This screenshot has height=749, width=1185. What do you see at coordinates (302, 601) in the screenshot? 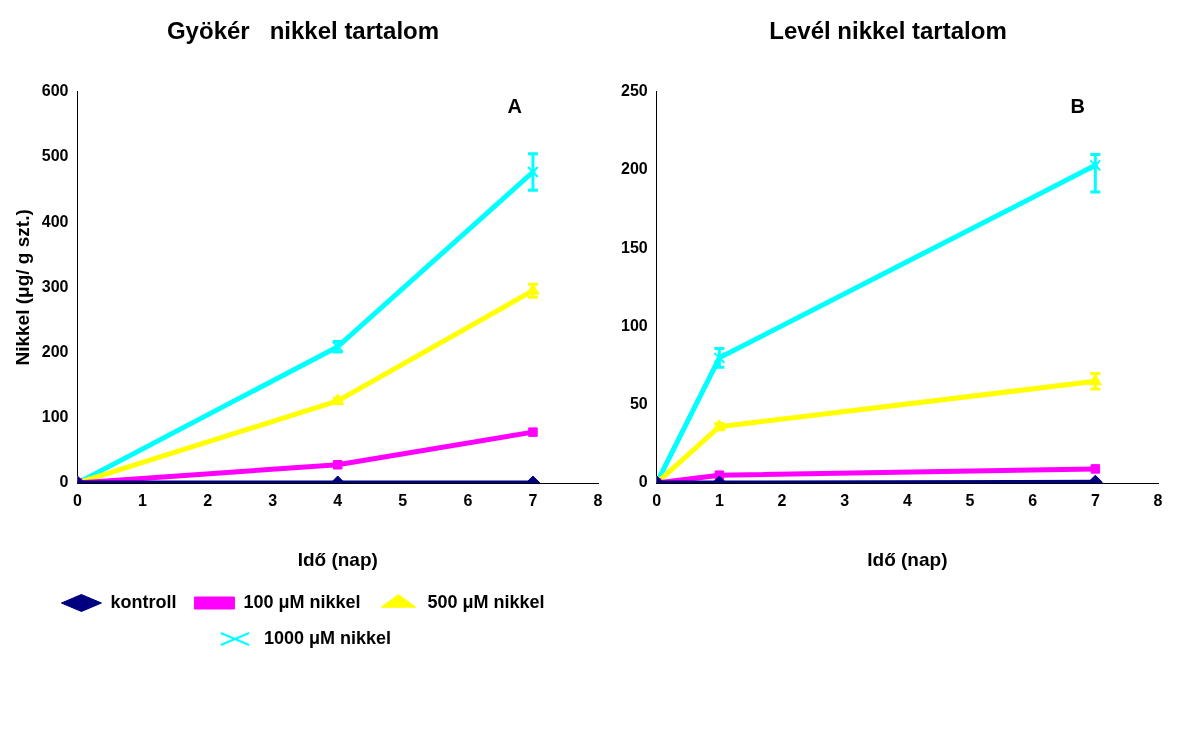
I see `legend-label: 100 μM nikkel` at bounding box center [302, 601].